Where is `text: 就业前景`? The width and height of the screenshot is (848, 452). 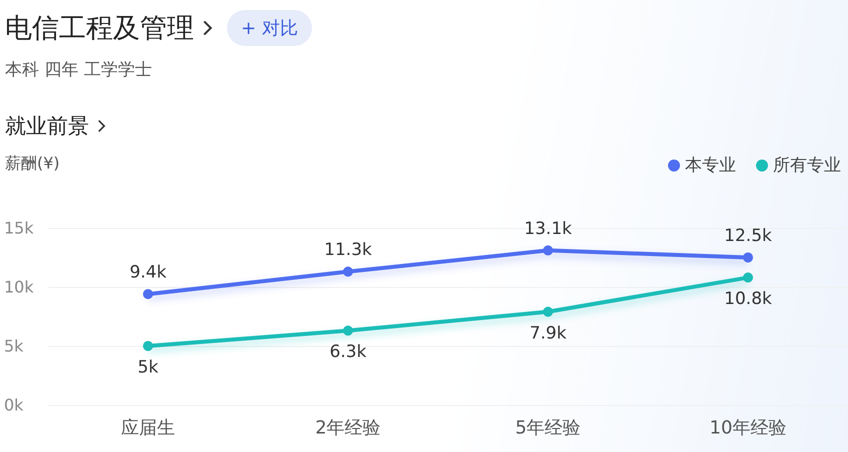 text: 就业前景 is located at coordinates (47, 126).